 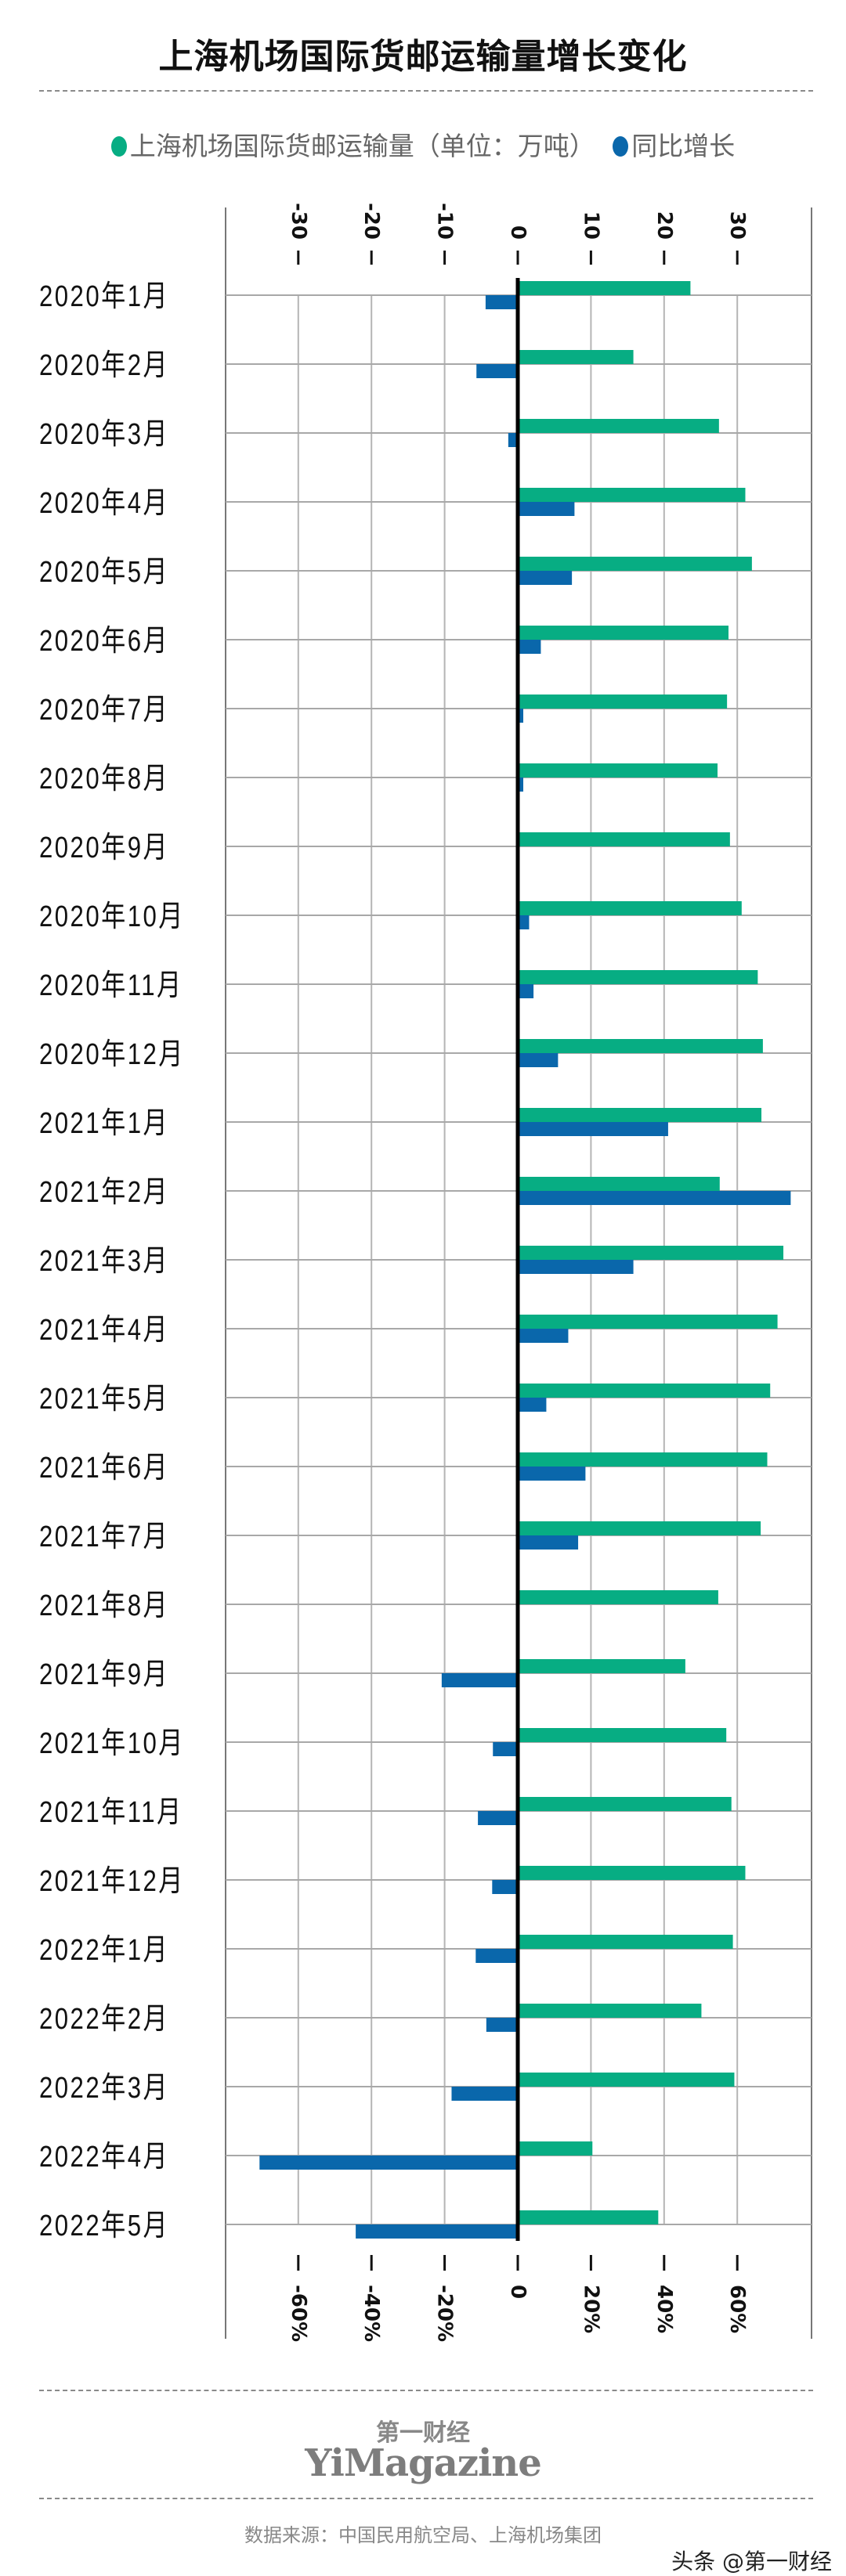 What do you see at coordinates (518, 2292) in the screenshot?
I see `bottom-axis-tick-label: 0` at bounding box center [518, 2292].